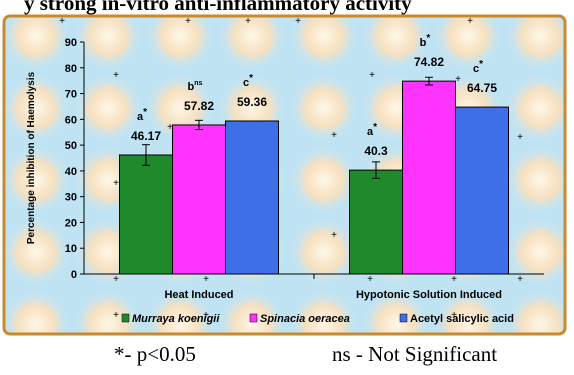 The height and width of the screenshot is (375, 574). What do you see at coordinates (482, 88) in the screenshot?
I see `data-label-value: 64.75` at bounding box center [482, 88].